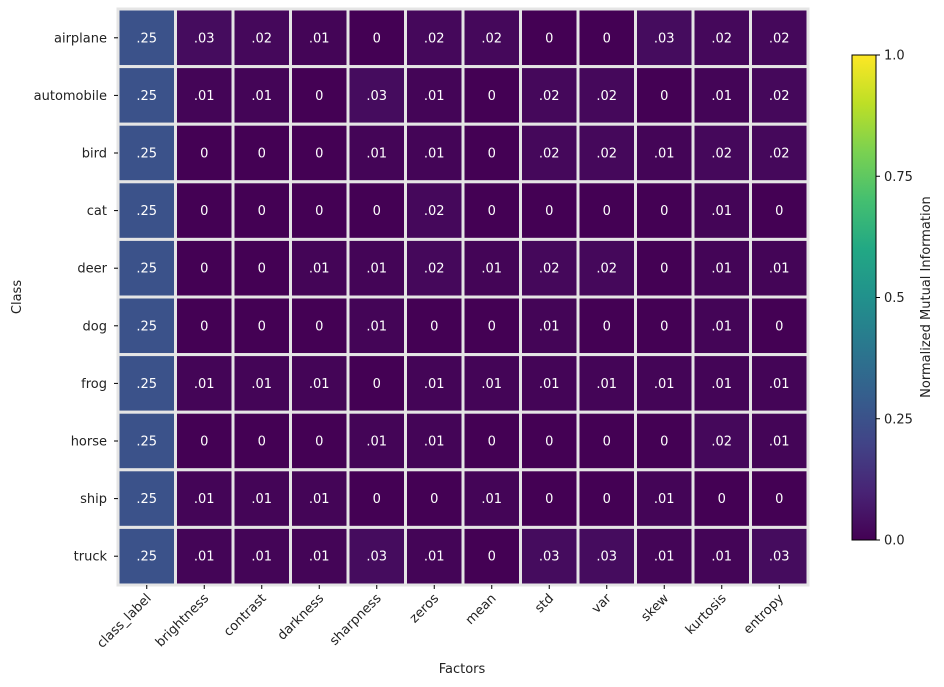 The width and height of the screenshot is (944, 687). What do you see at coordinates (898, 177) in the screenshot?
I see `colorbar-tick-label: 0.75` at bounding box center [898, 177].